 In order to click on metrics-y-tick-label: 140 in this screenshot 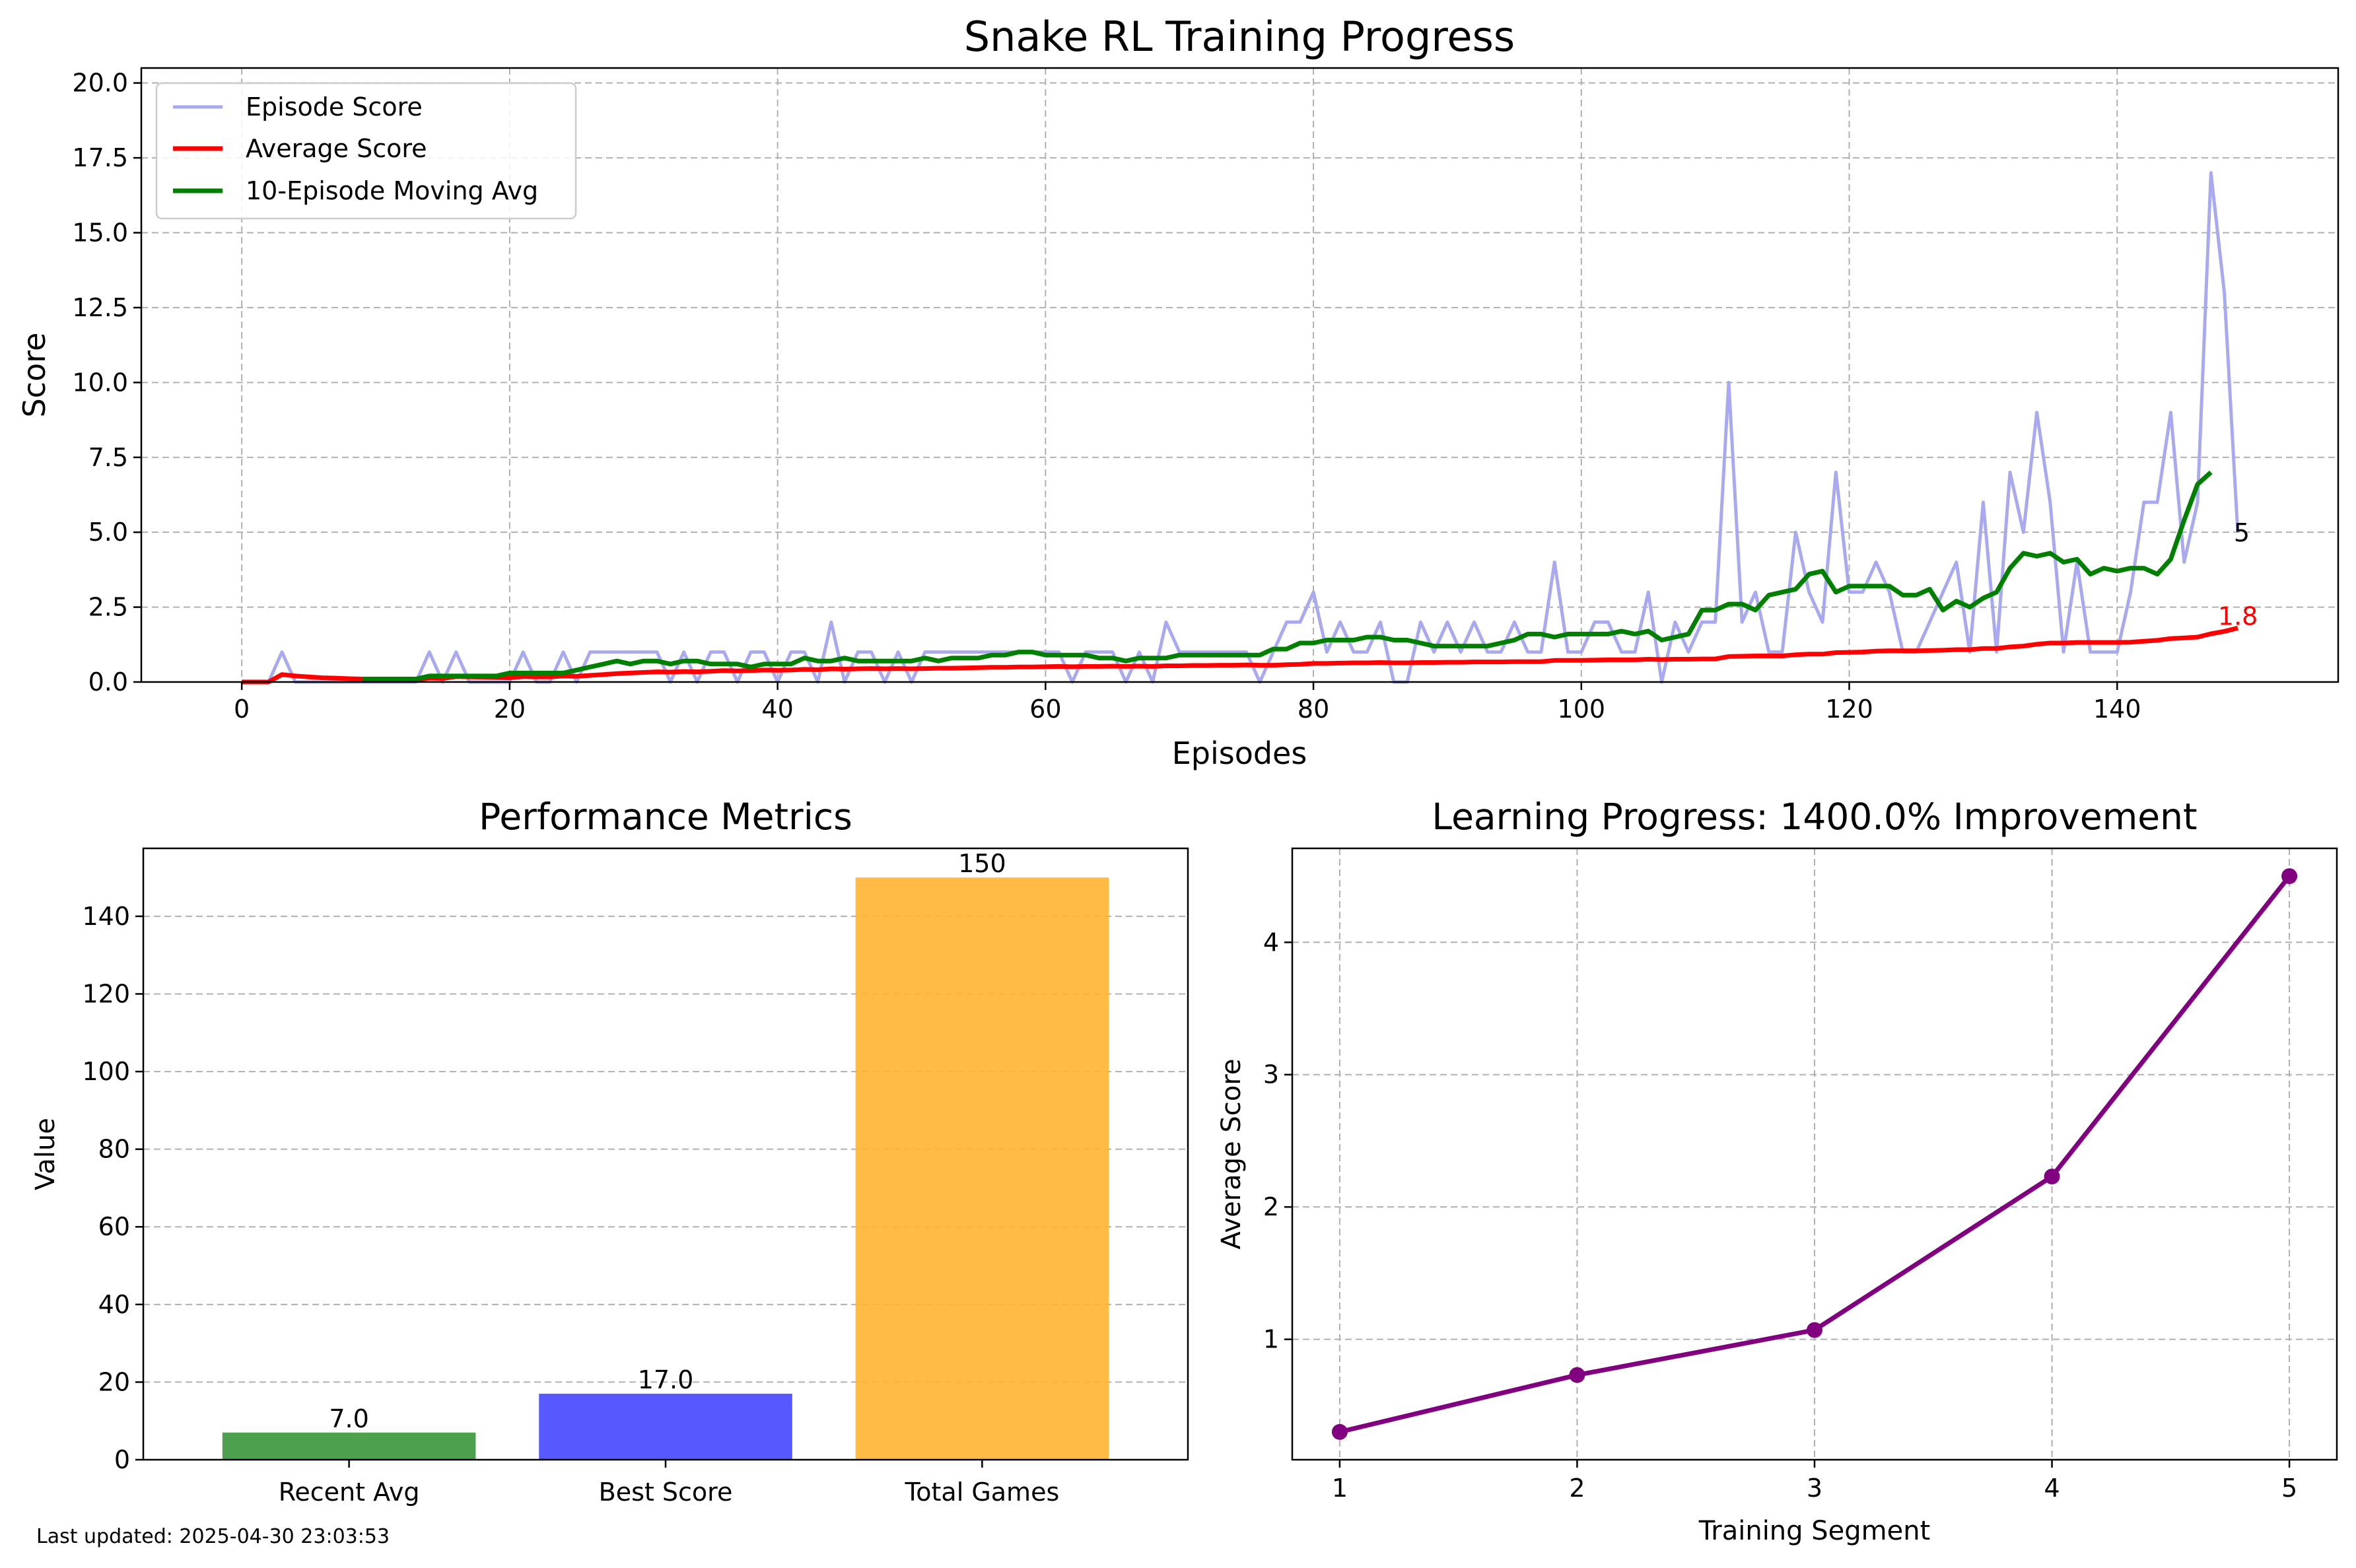, I will do `click(106, 916)`.